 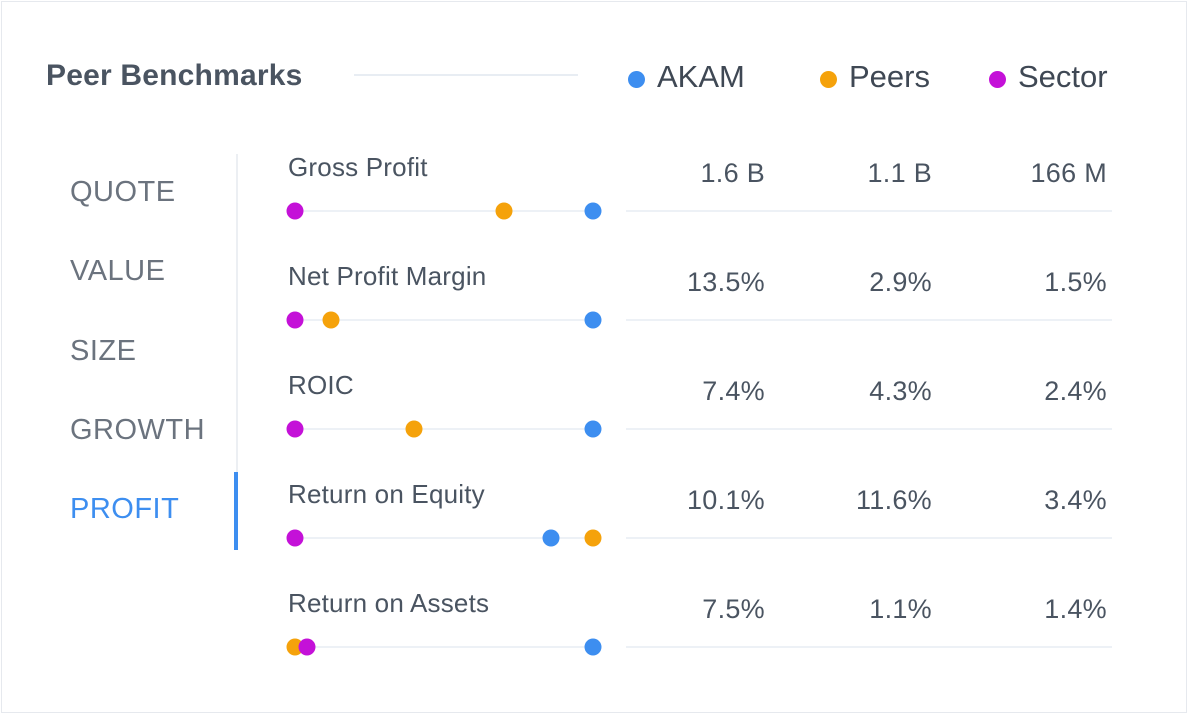 What do you see at coordinates (997, 79) in the screenshot?
I see `sector-dot-icon` at bounding box center [997, 79].